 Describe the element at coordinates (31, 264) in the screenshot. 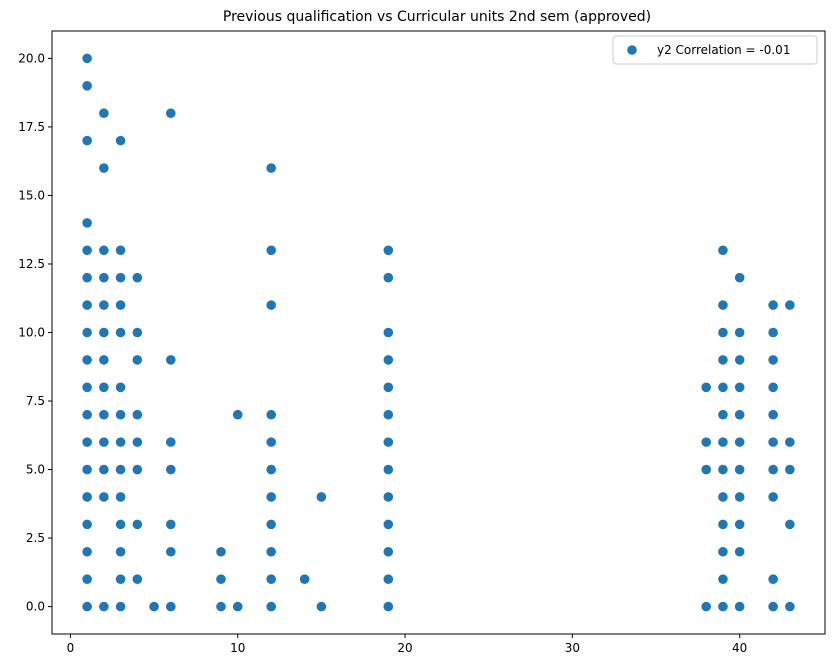

I see `y-tick-label: 12.5` at that location.